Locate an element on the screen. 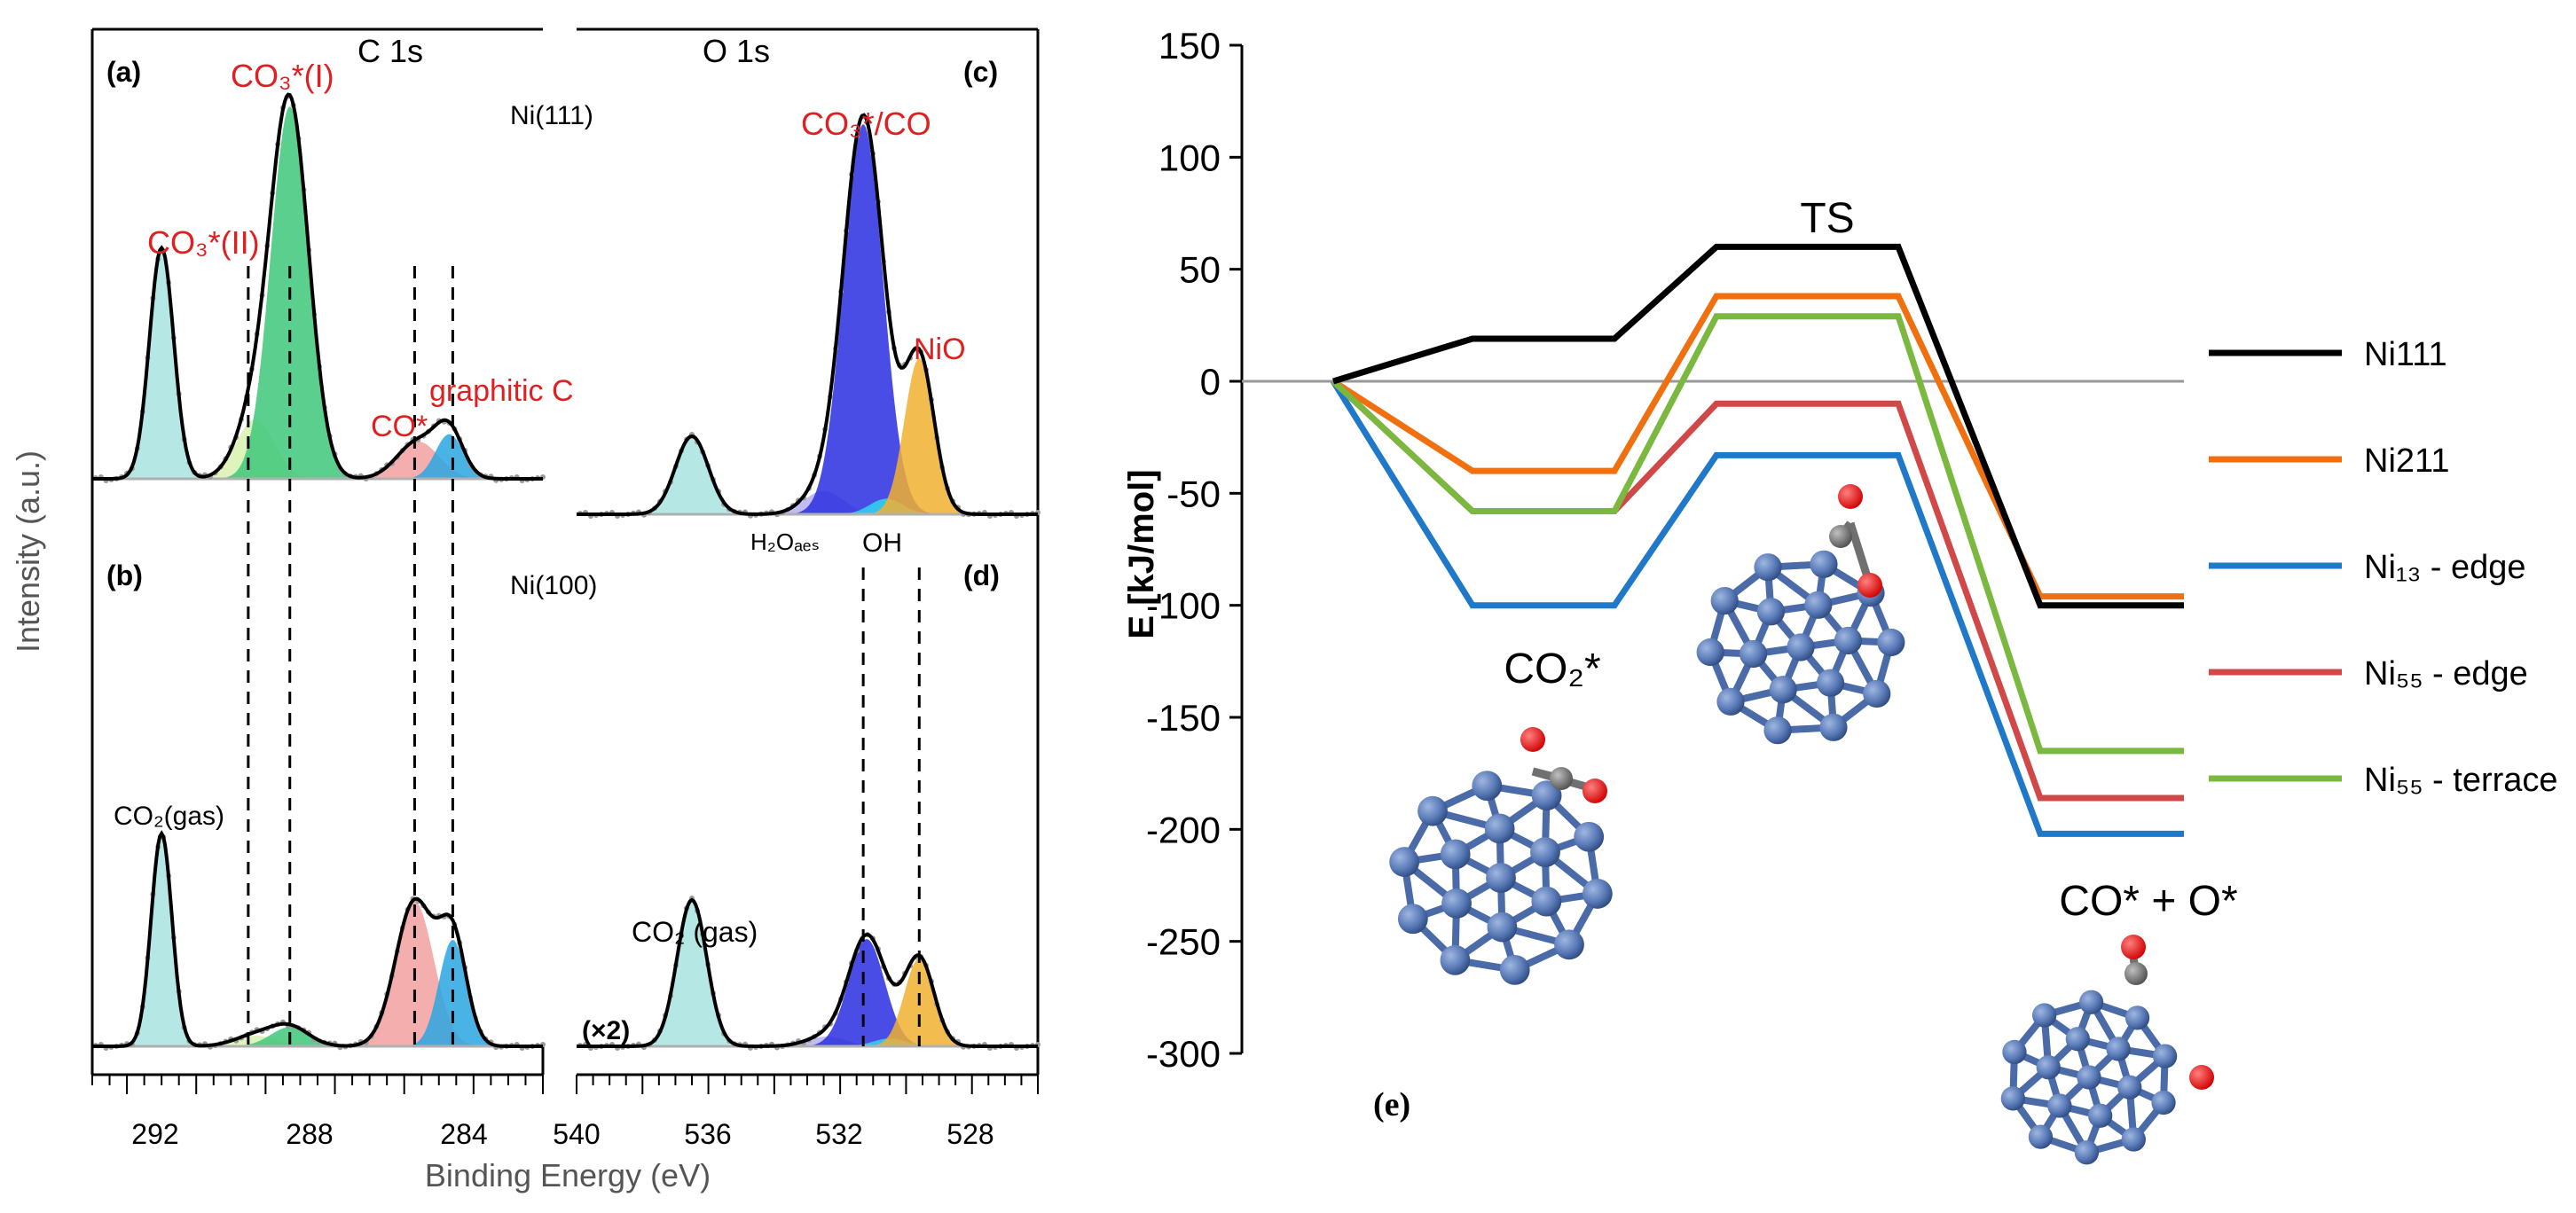 Image resolution: width=2576 pixels, height=1213 pixels. legend-label-ni13-edge: Ni₁₃ - edge is located at coordinates (2445, 568).